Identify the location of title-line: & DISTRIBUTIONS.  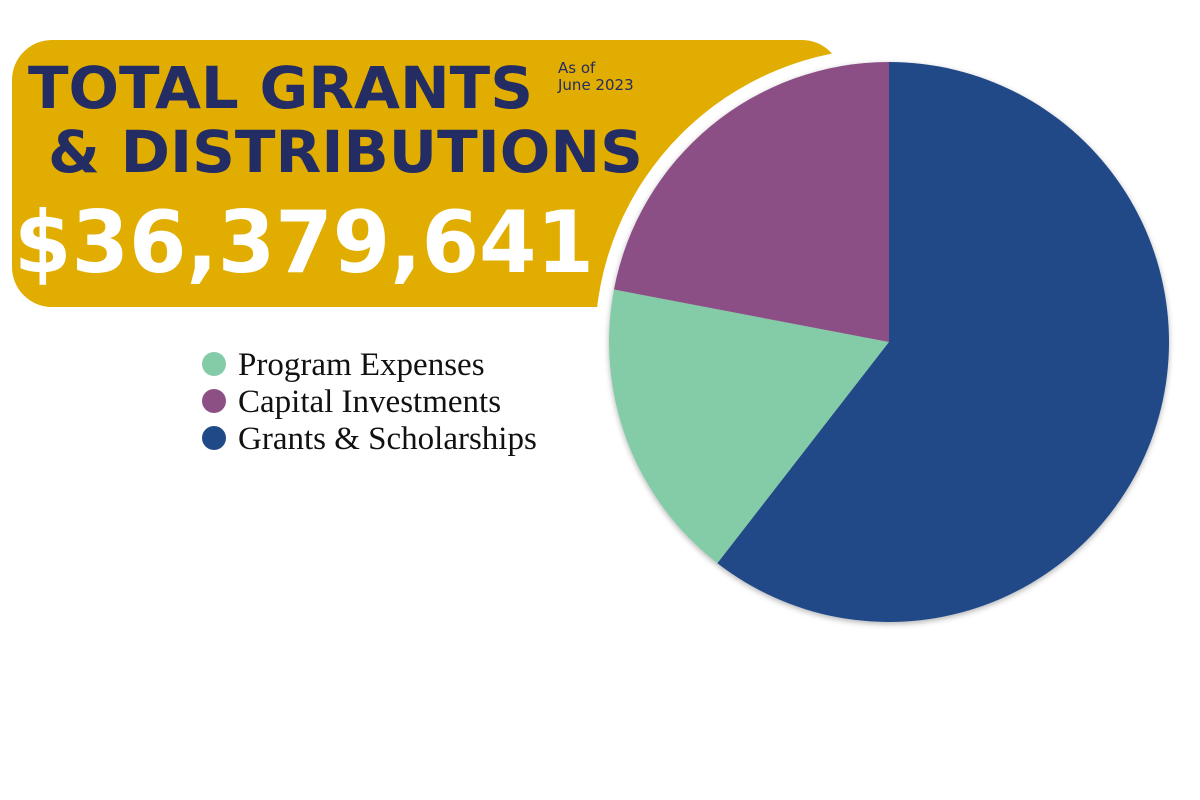
(345, 152).